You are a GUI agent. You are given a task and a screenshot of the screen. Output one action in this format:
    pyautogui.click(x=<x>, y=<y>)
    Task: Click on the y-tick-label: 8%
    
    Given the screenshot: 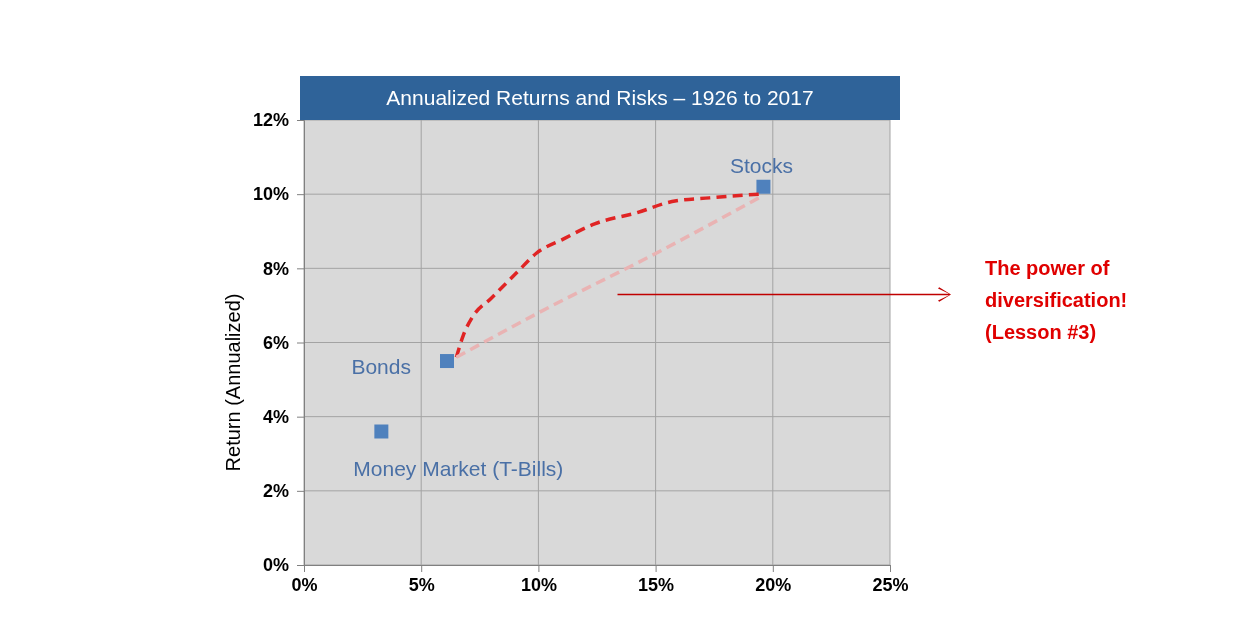 What is the action you would take?
    pyautogui.click(x=275, y=268)
    